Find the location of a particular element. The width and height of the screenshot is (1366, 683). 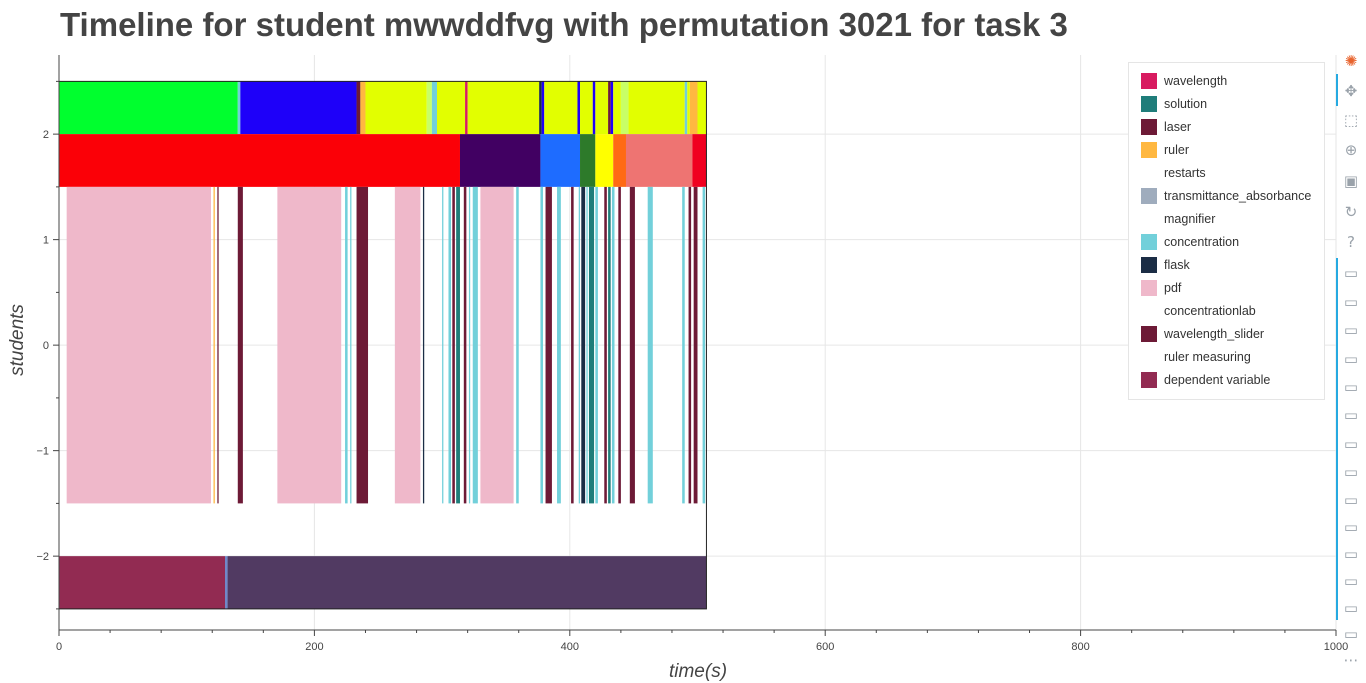

save-tool-icon: ▣ is located at coordinates (1351, 181).